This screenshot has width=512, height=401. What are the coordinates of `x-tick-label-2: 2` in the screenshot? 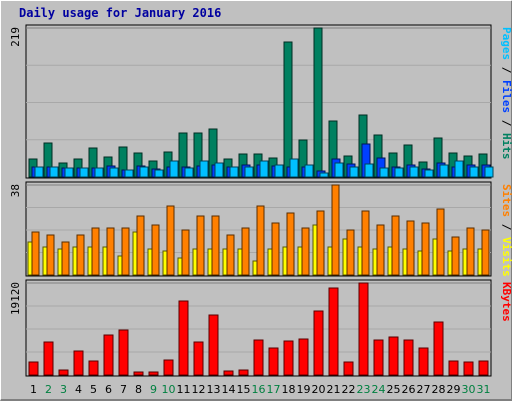 It's located at (48, 389).